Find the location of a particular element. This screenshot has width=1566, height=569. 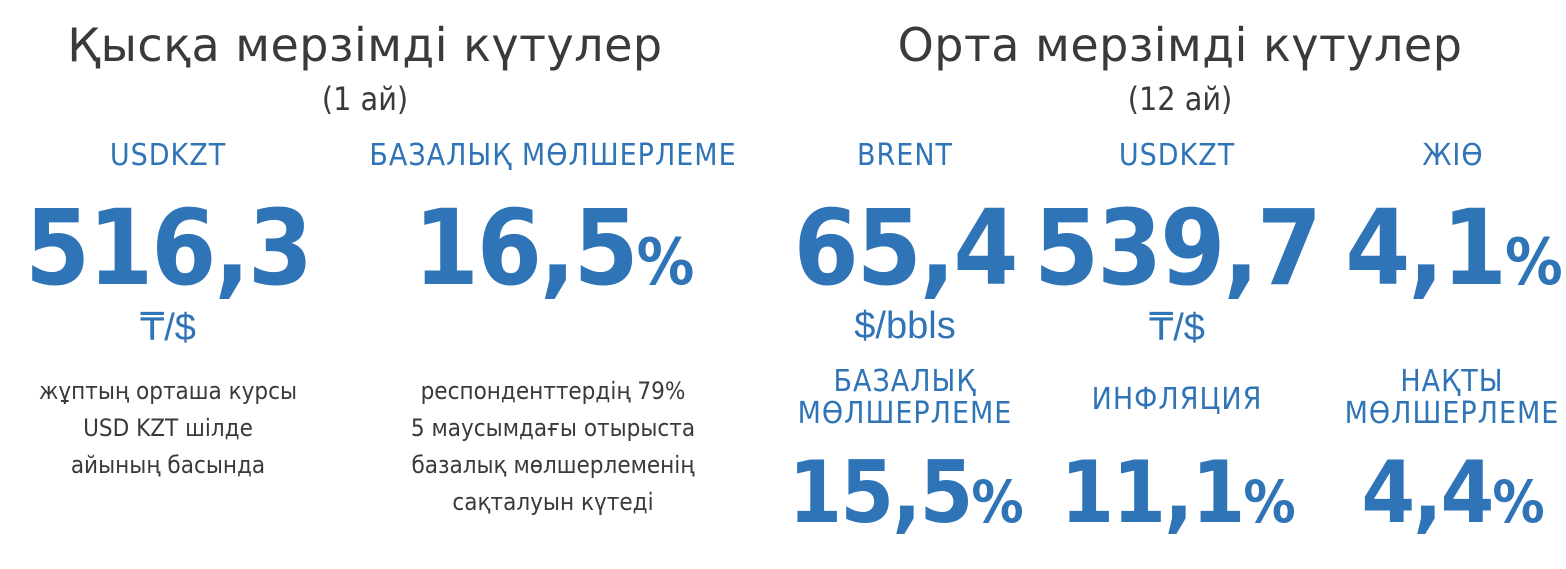

inflation-value: 11,1 is located at coordinates (1152, 493).